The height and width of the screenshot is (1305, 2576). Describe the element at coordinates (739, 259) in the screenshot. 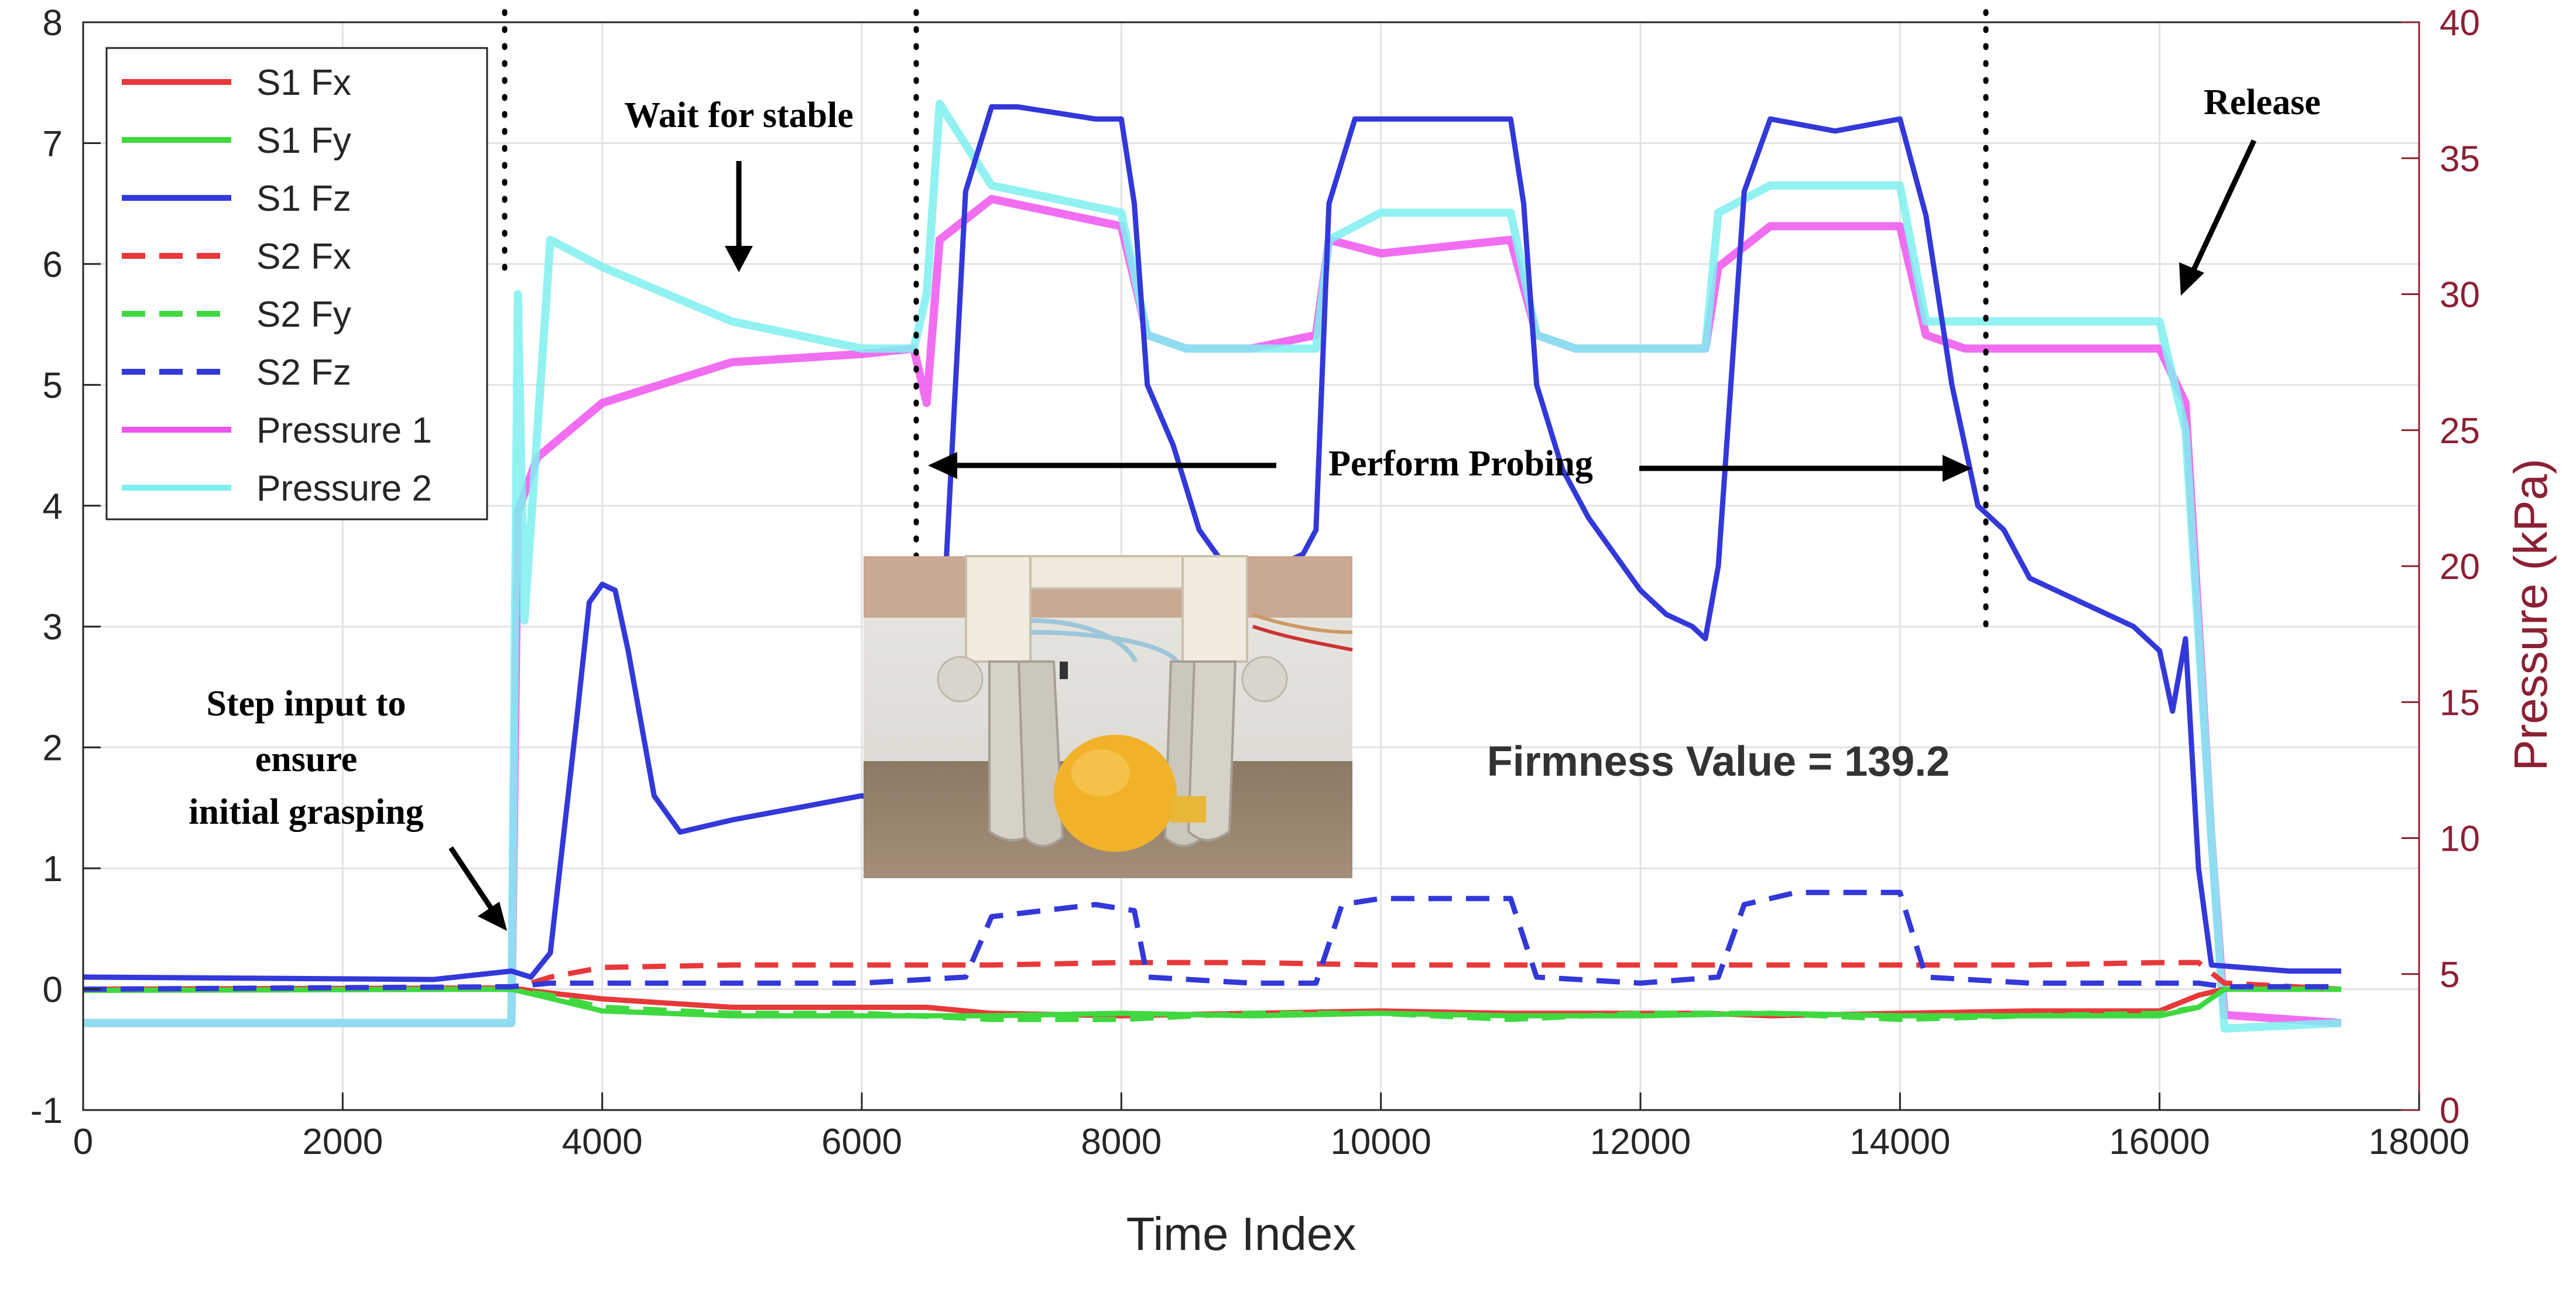

I see `arrow-wait-head` at that location.